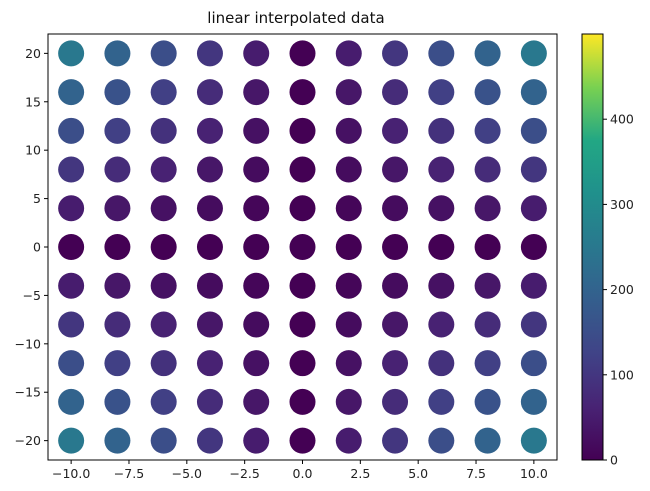  I want to click on y-tick-label: 15, so click(33, 101).